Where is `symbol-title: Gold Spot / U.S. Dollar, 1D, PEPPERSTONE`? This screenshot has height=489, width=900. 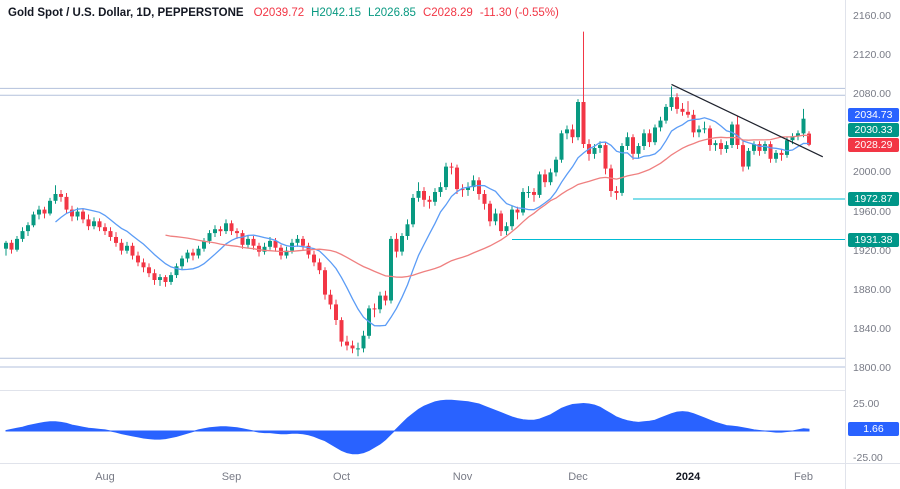 symbol-title: Gold Spot / U.S. Dollar, 1D, PEPPERSTONE is located at coordinates (126, 13).